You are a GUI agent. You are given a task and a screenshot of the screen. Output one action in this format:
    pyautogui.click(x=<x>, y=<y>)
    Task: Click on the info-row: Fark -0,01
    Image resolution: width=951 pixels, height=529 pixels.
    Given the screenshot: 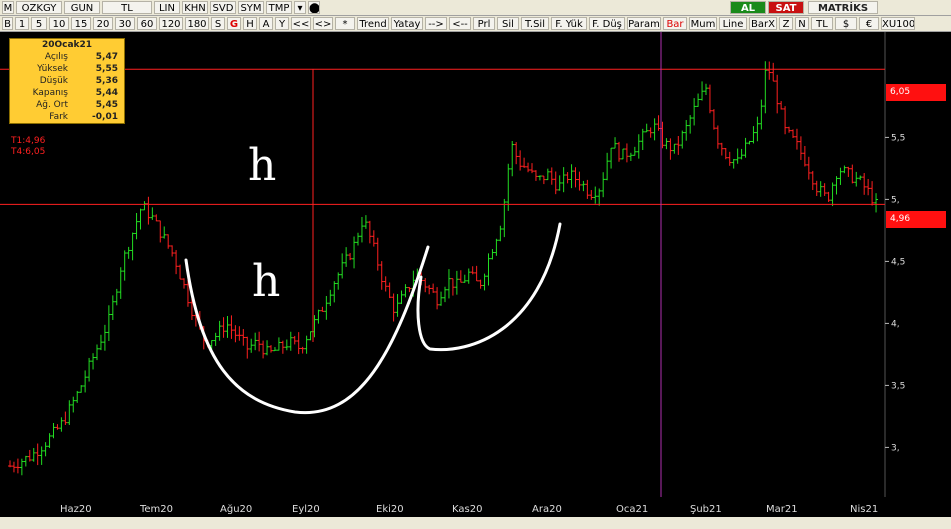 What is the action you would take?
    pyautogui.click(x=67, y=117)
    